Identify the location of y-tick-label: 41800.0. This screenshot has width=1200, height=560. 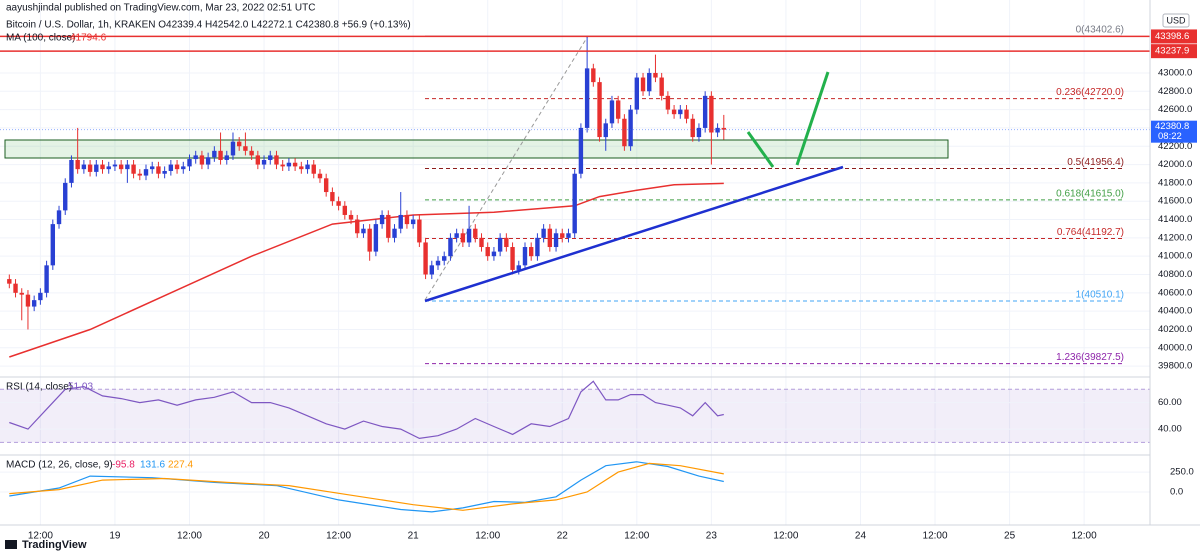
(1175, 182).